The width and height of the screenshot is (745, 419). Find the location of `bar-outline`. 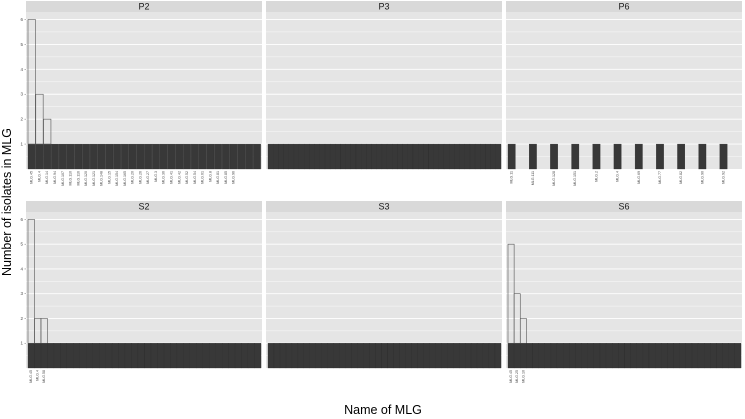

bar-outline is located at coordinates (31, 281).